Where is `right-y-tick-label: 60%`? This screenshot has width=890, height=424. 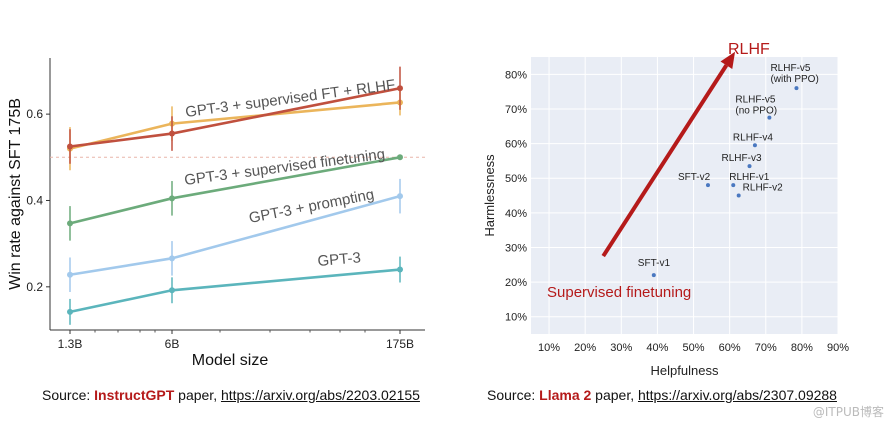
right-y-tick-label: 60% is located at coordinates (516, 145).